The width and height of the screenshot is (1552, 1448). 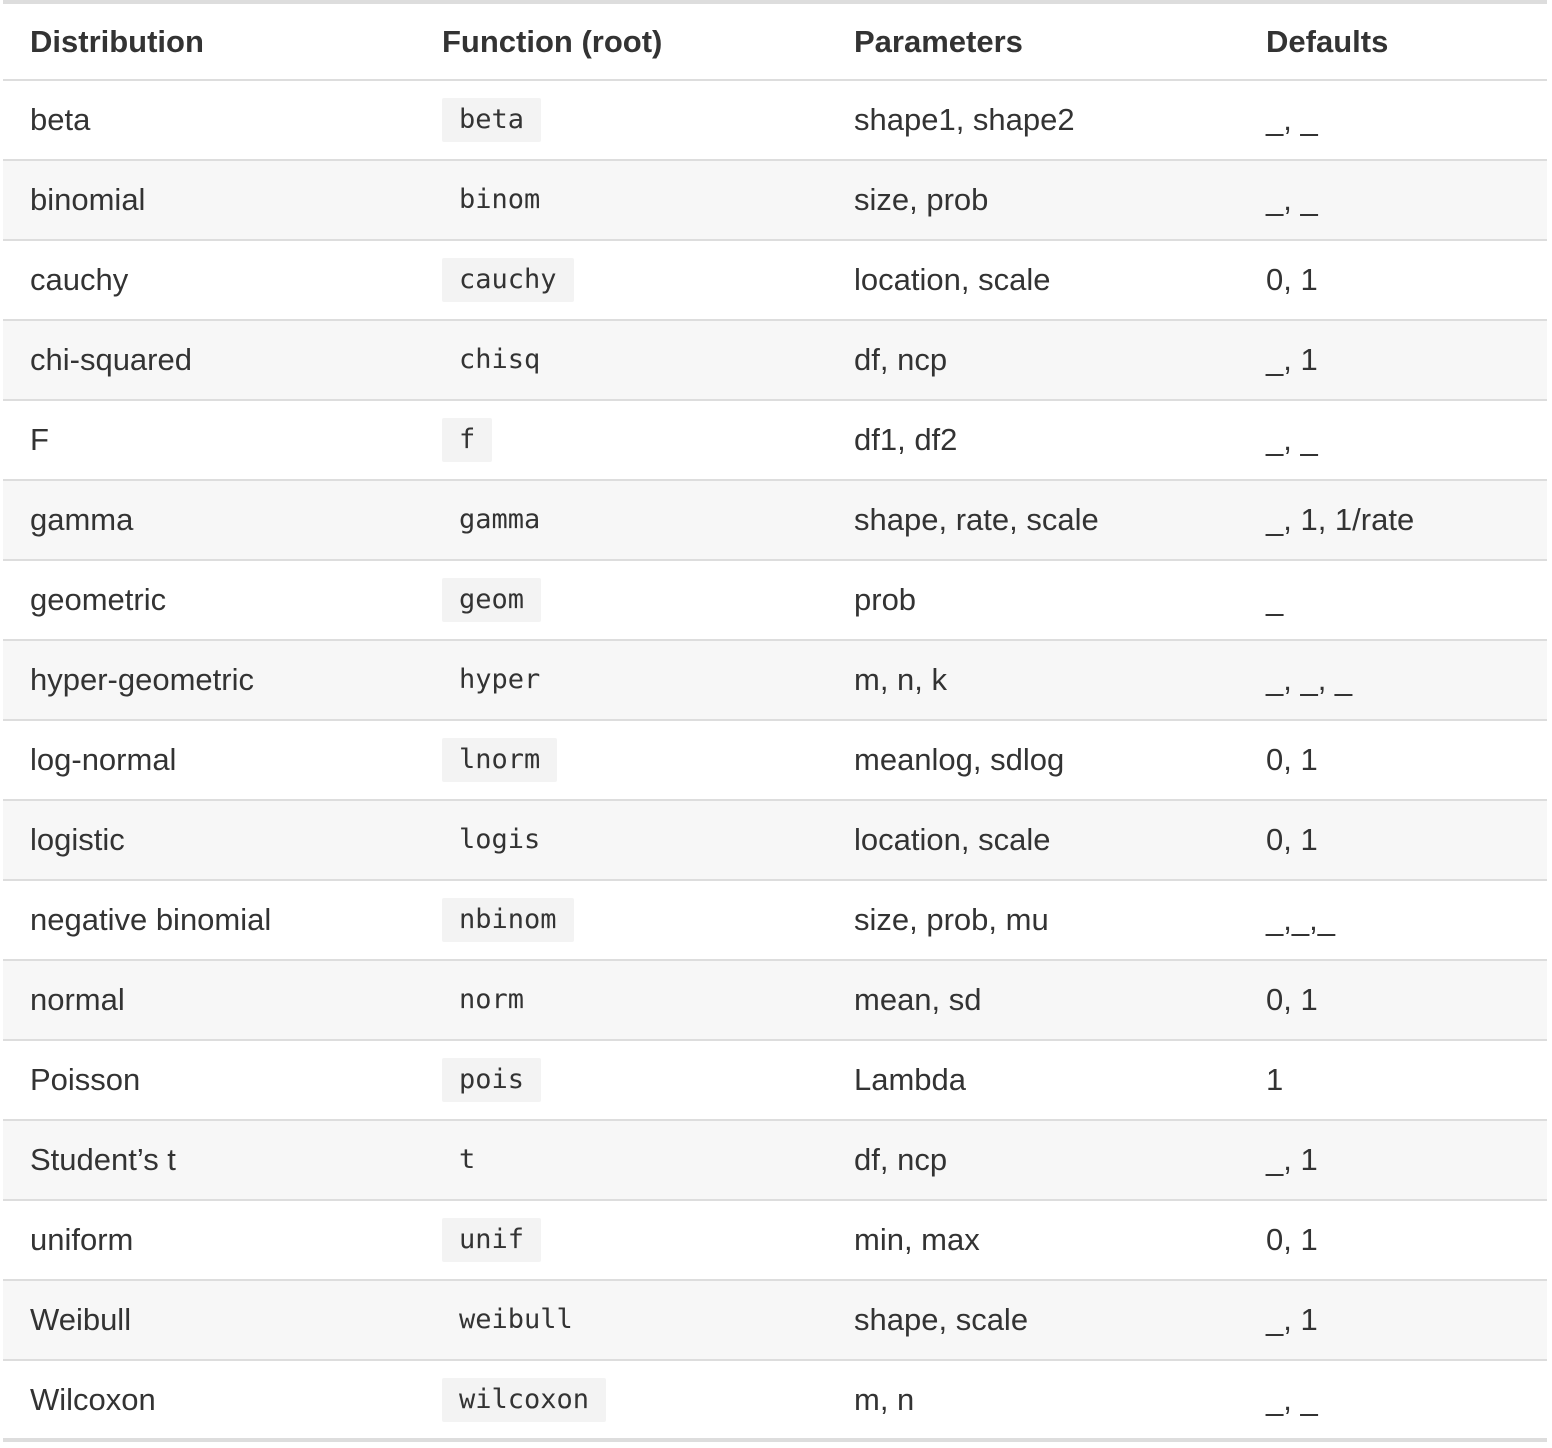 I want to click on cell-parameters: min, max, so click(x=1033, y=1239).